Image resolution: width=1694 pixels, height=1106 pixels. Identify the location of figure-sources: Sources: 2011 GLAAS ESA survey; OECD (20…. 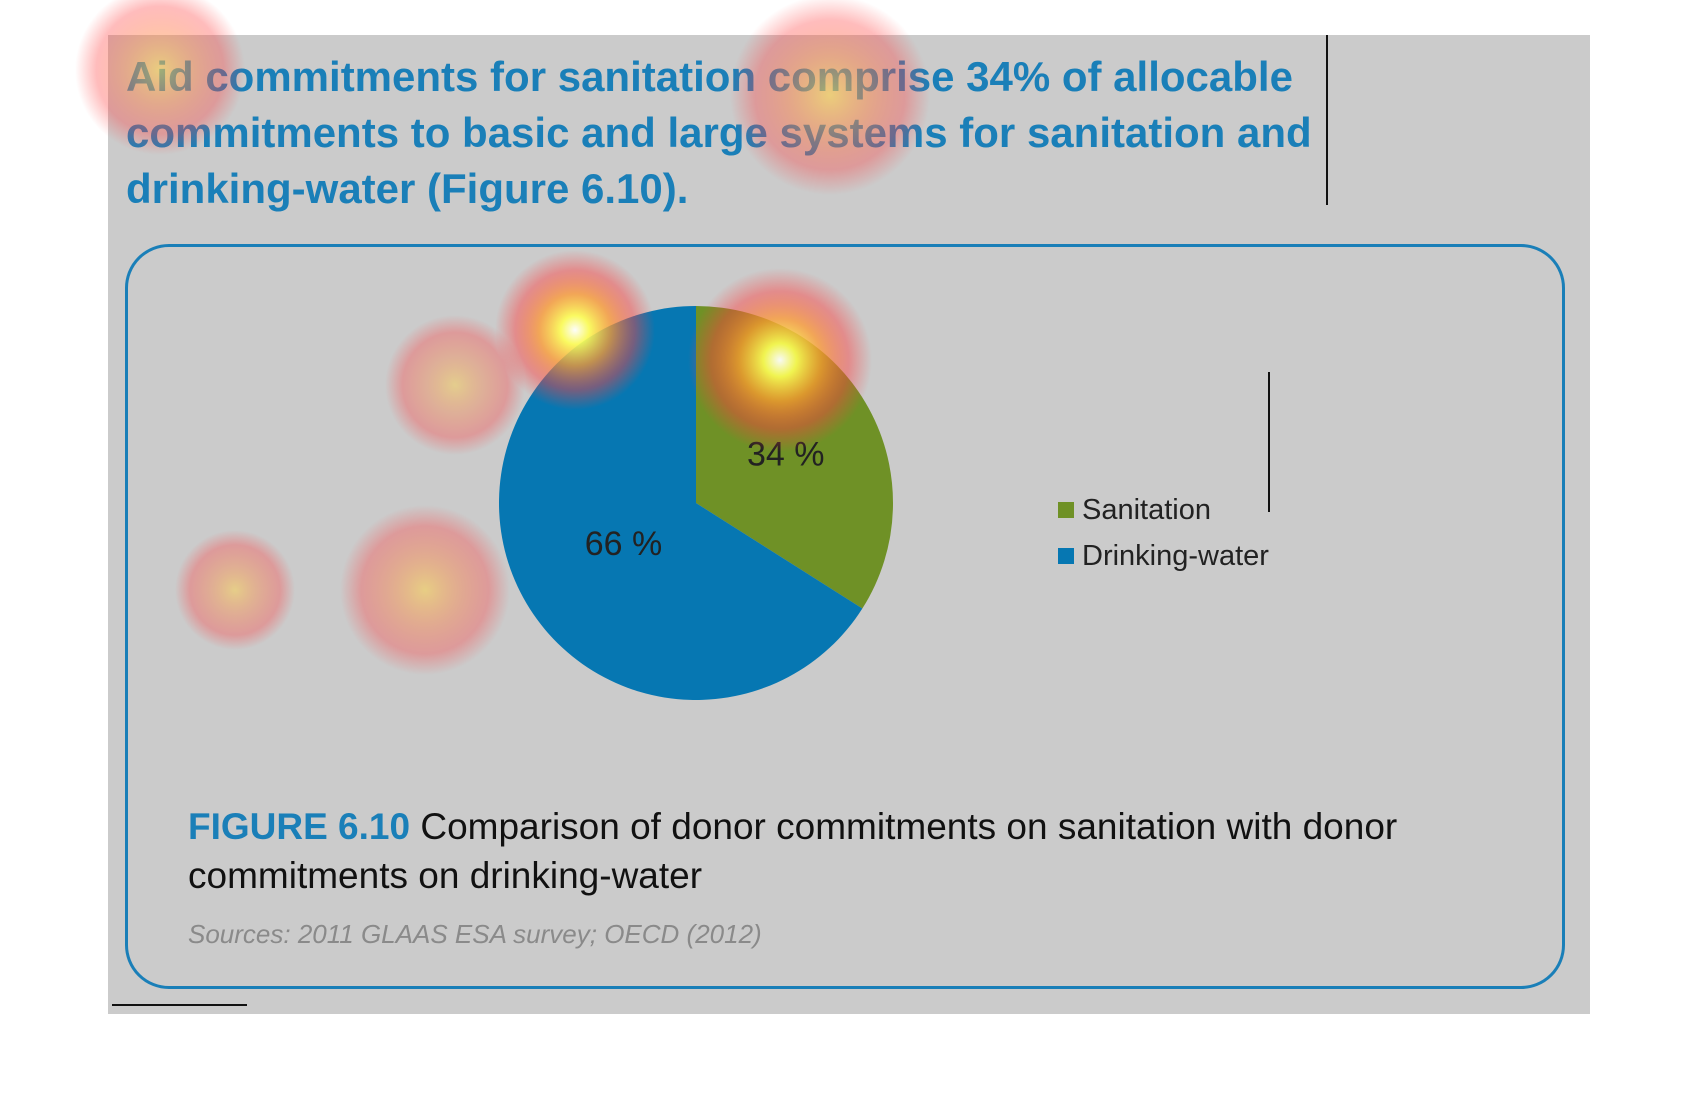
(475, 934).